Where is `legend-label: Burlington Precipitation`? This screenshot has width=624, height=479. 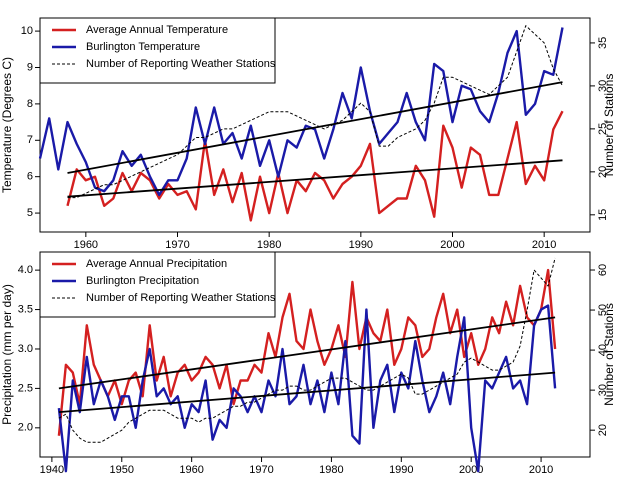 legend-label: Burlington Precipitation is located at coordinates (142, 281).